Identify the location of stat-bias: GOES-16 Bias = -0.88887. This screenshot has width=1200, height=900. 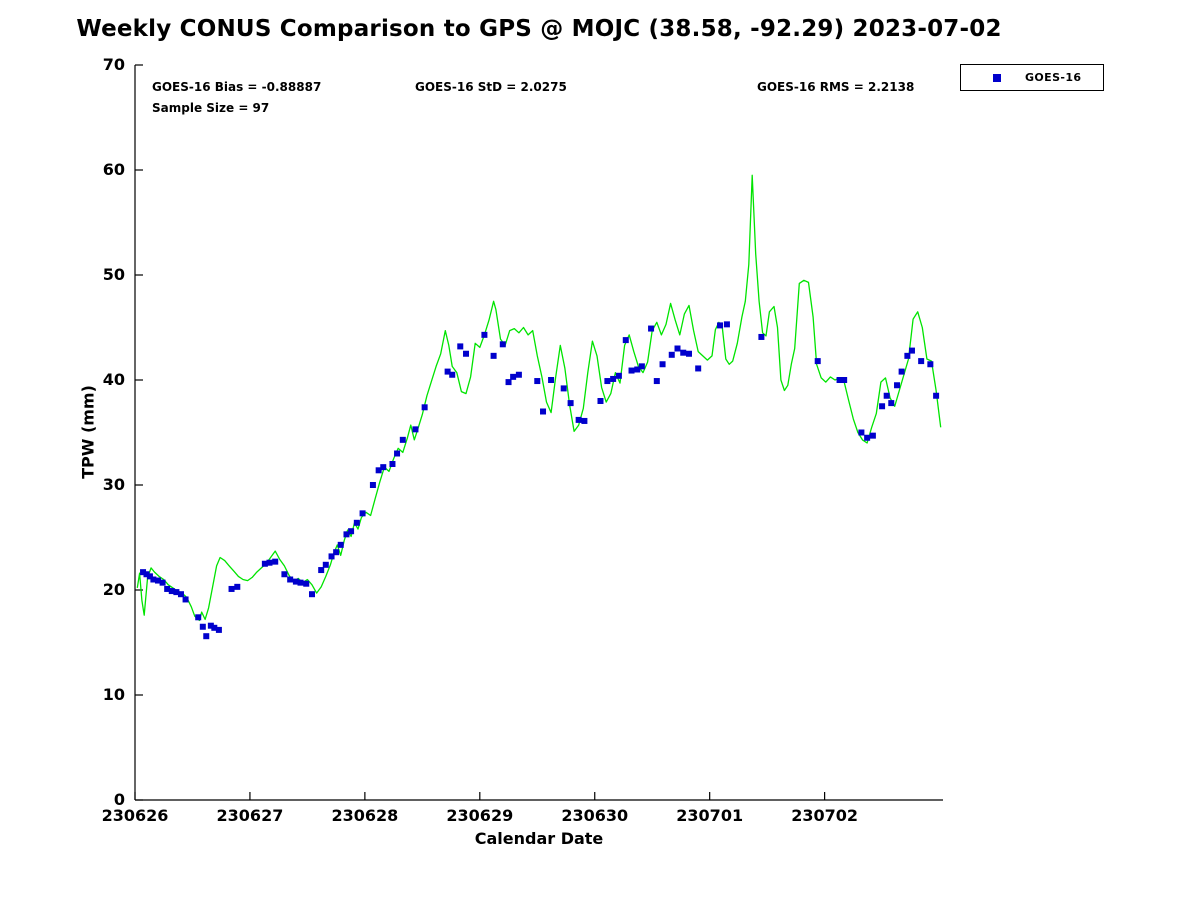
(237, 87).